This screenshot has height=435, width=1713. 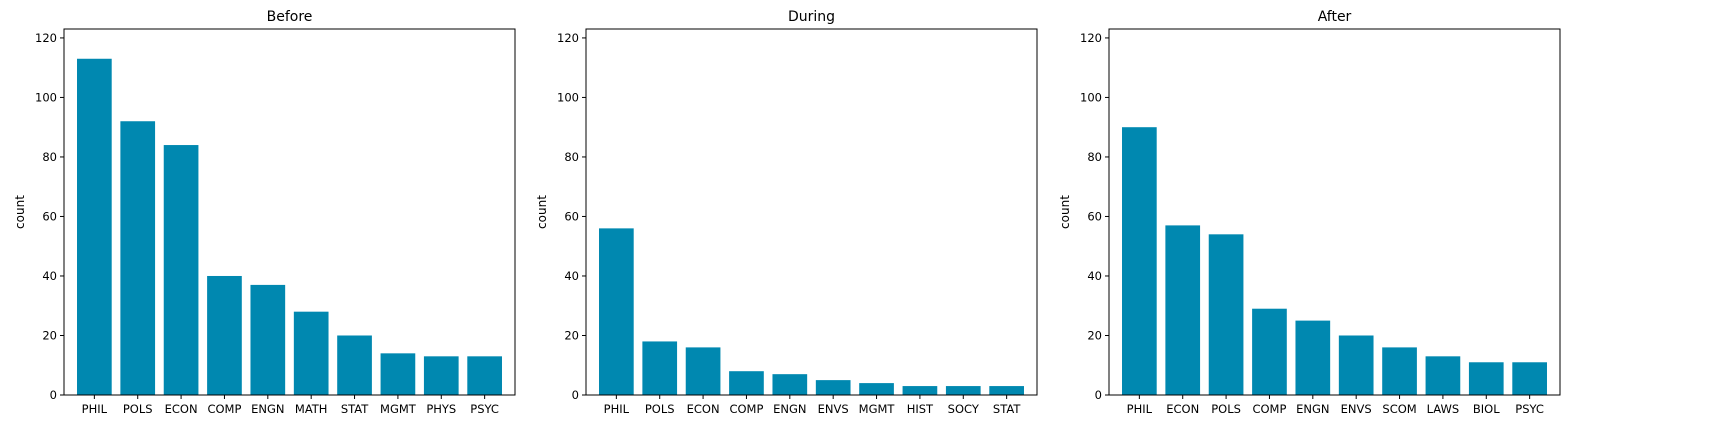 What do you see at coordinates (963, 390) in the screenshot?
I see `bar-during-socy` at bounding box center [963, 390].